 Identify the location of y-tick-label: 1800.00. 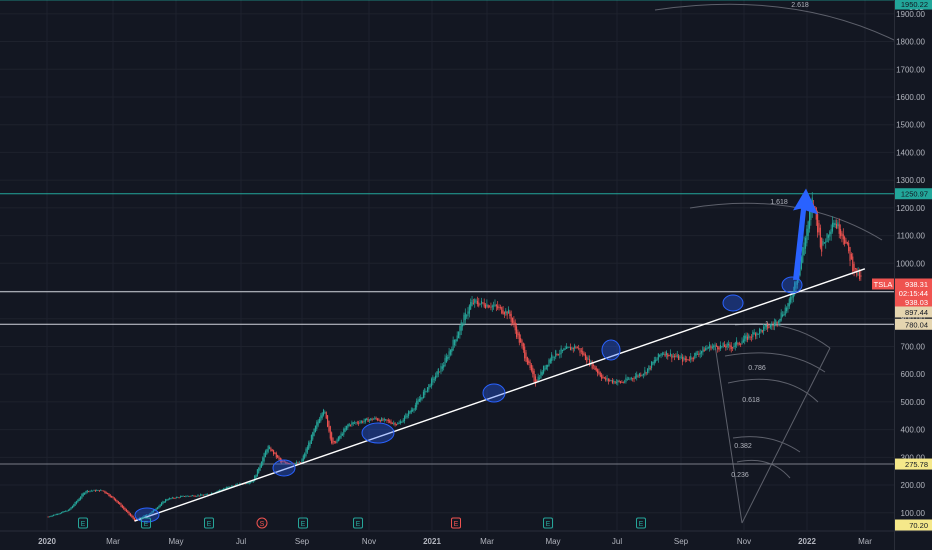
(910, 42).